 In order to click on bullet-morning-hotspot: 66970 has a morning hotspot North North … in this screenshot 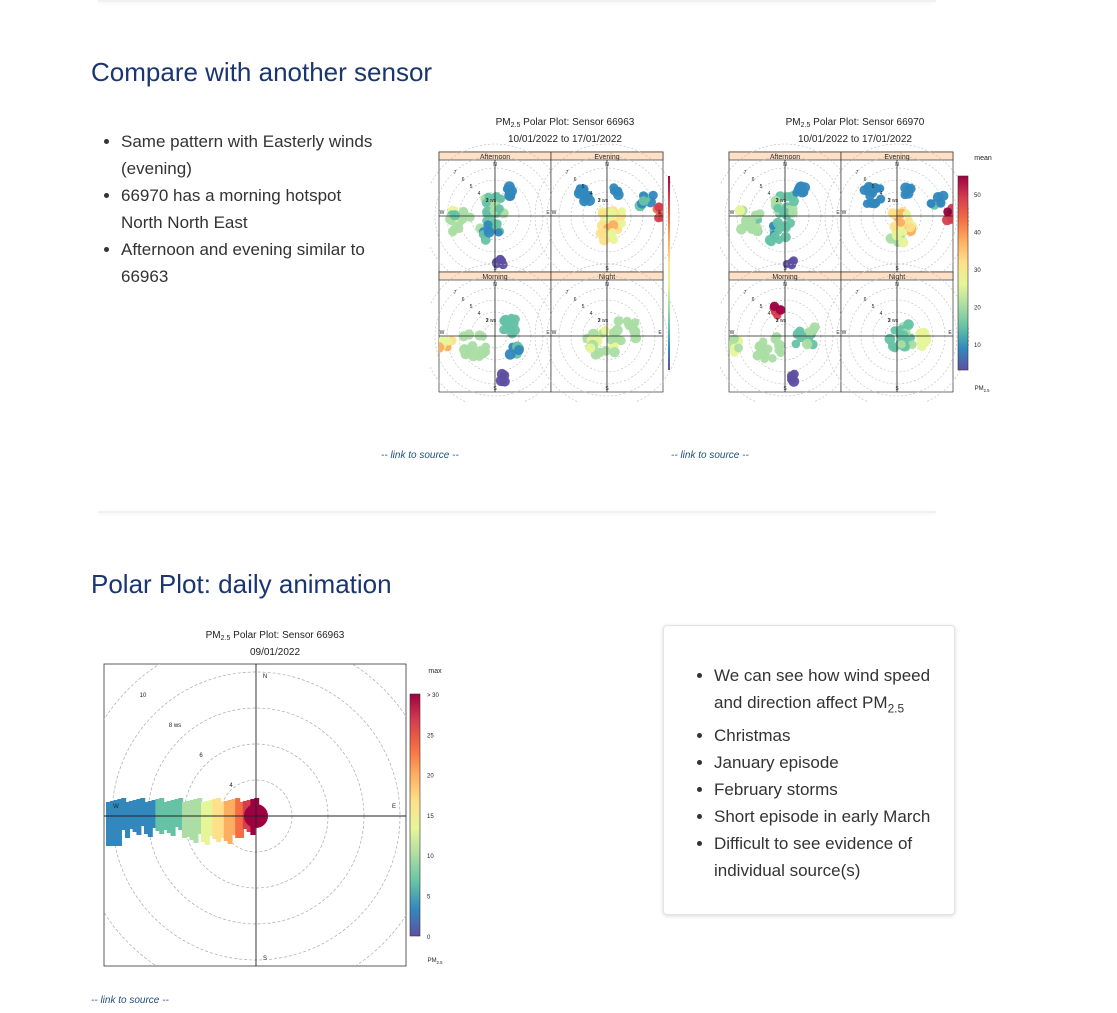, I will do `click(251, 209)`.